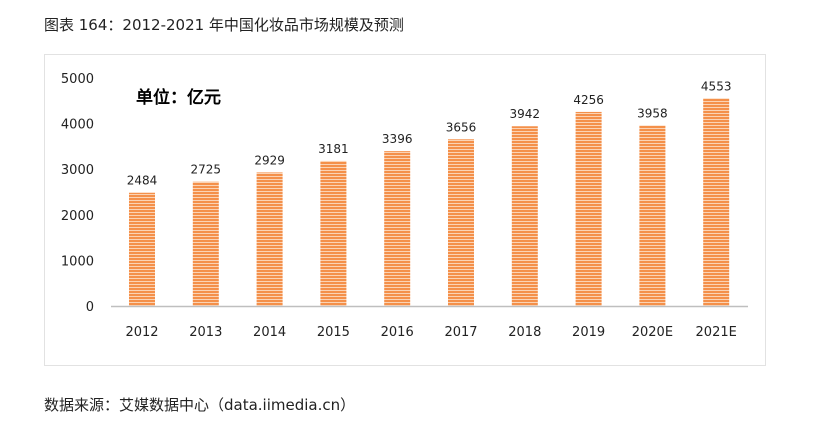  Describe the element at coordinates (269, 160) in the screenshot. I see `data-label: 2929` at that location.